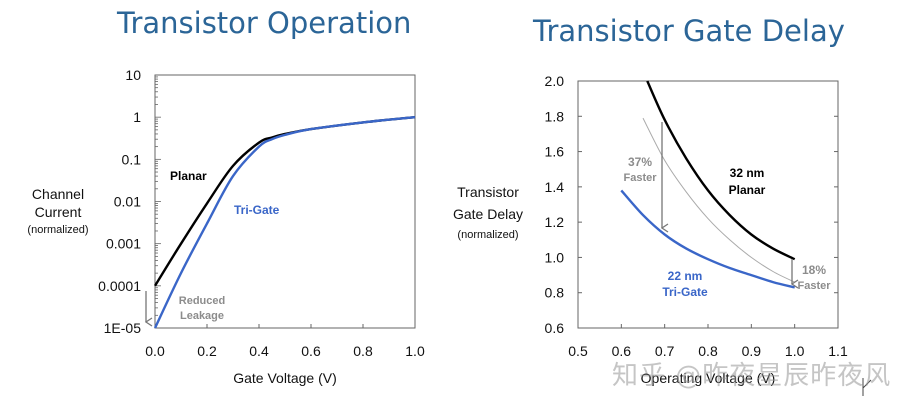 This screenshot has width=903, height=410. I want to click on right-x-tick-labels: 0.5 0.6 0.7 0.8 0.9 1.0 1.1, so click(708, 351).